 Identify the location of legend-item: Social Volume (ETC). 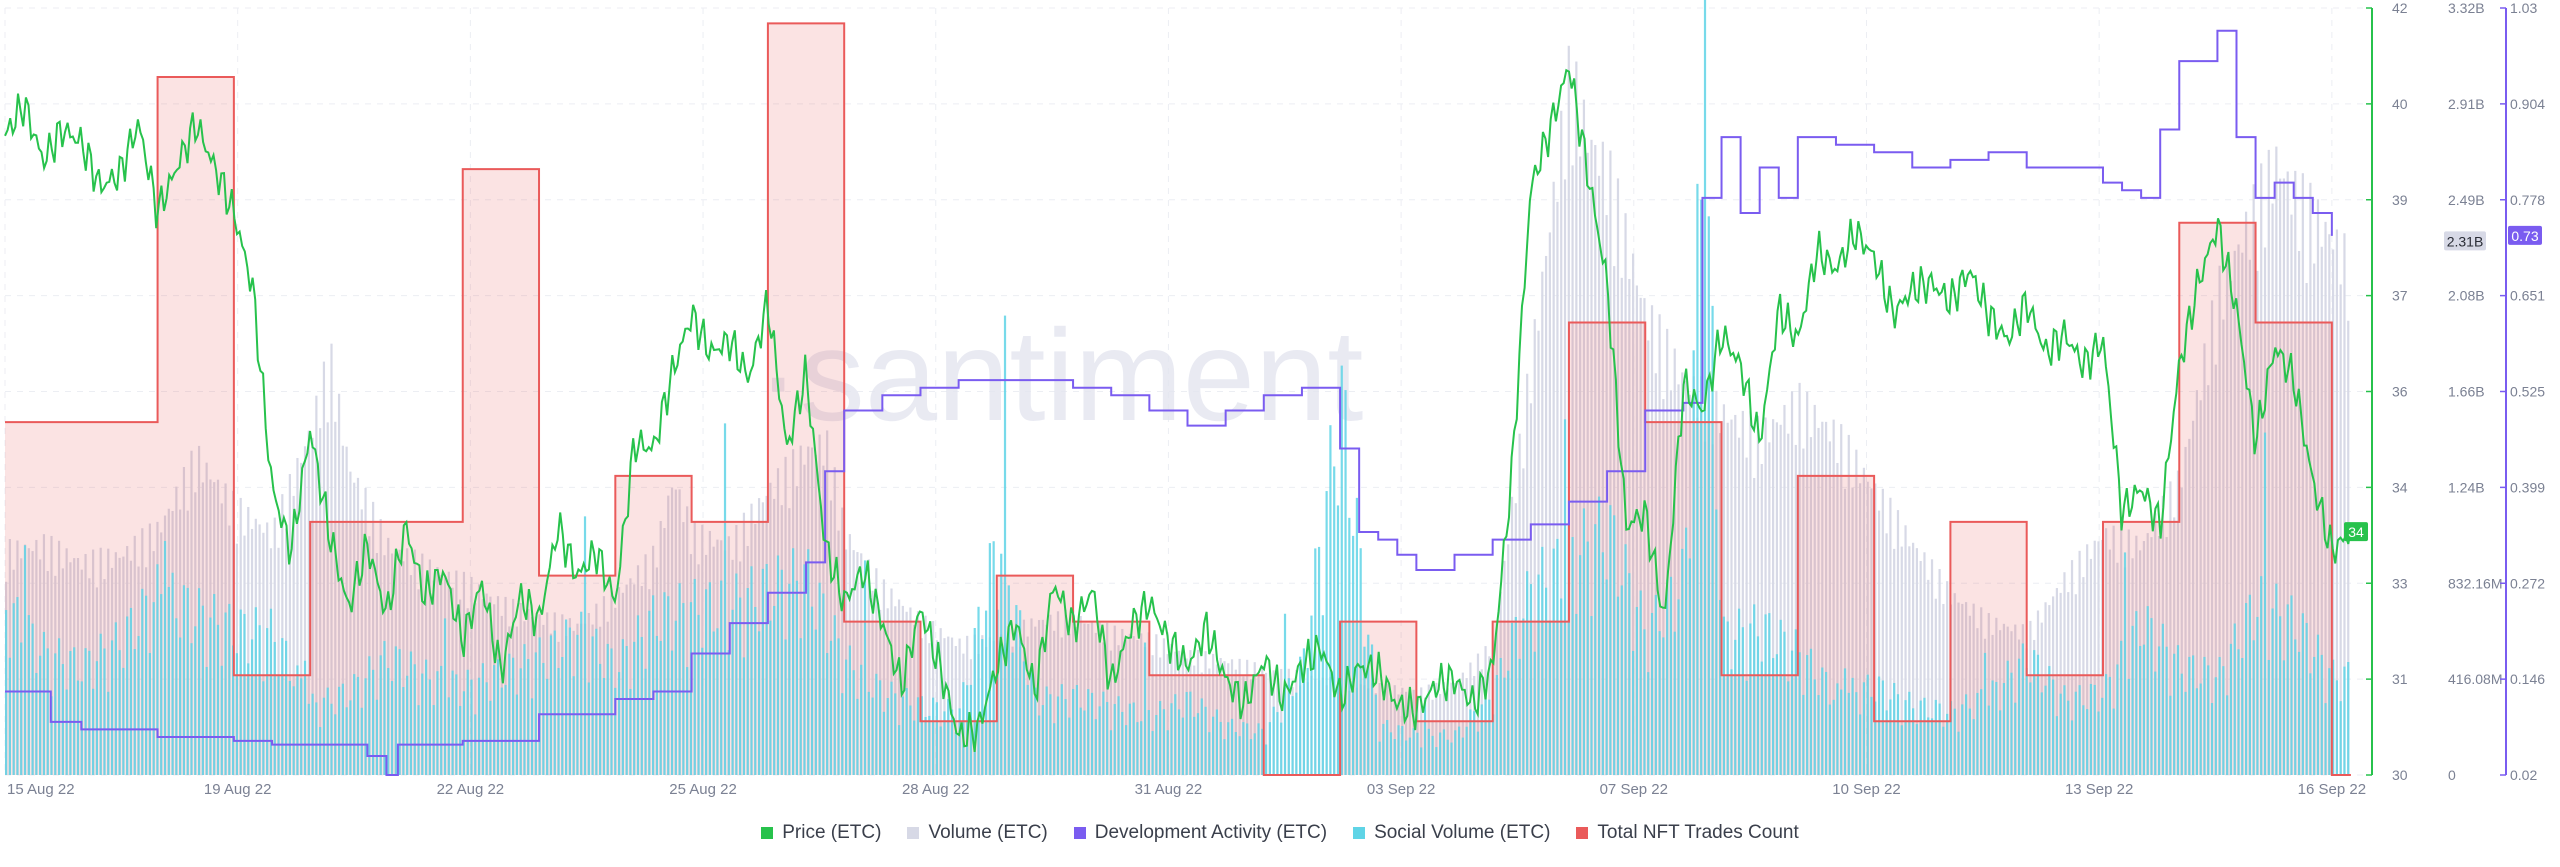
(1451, 833).